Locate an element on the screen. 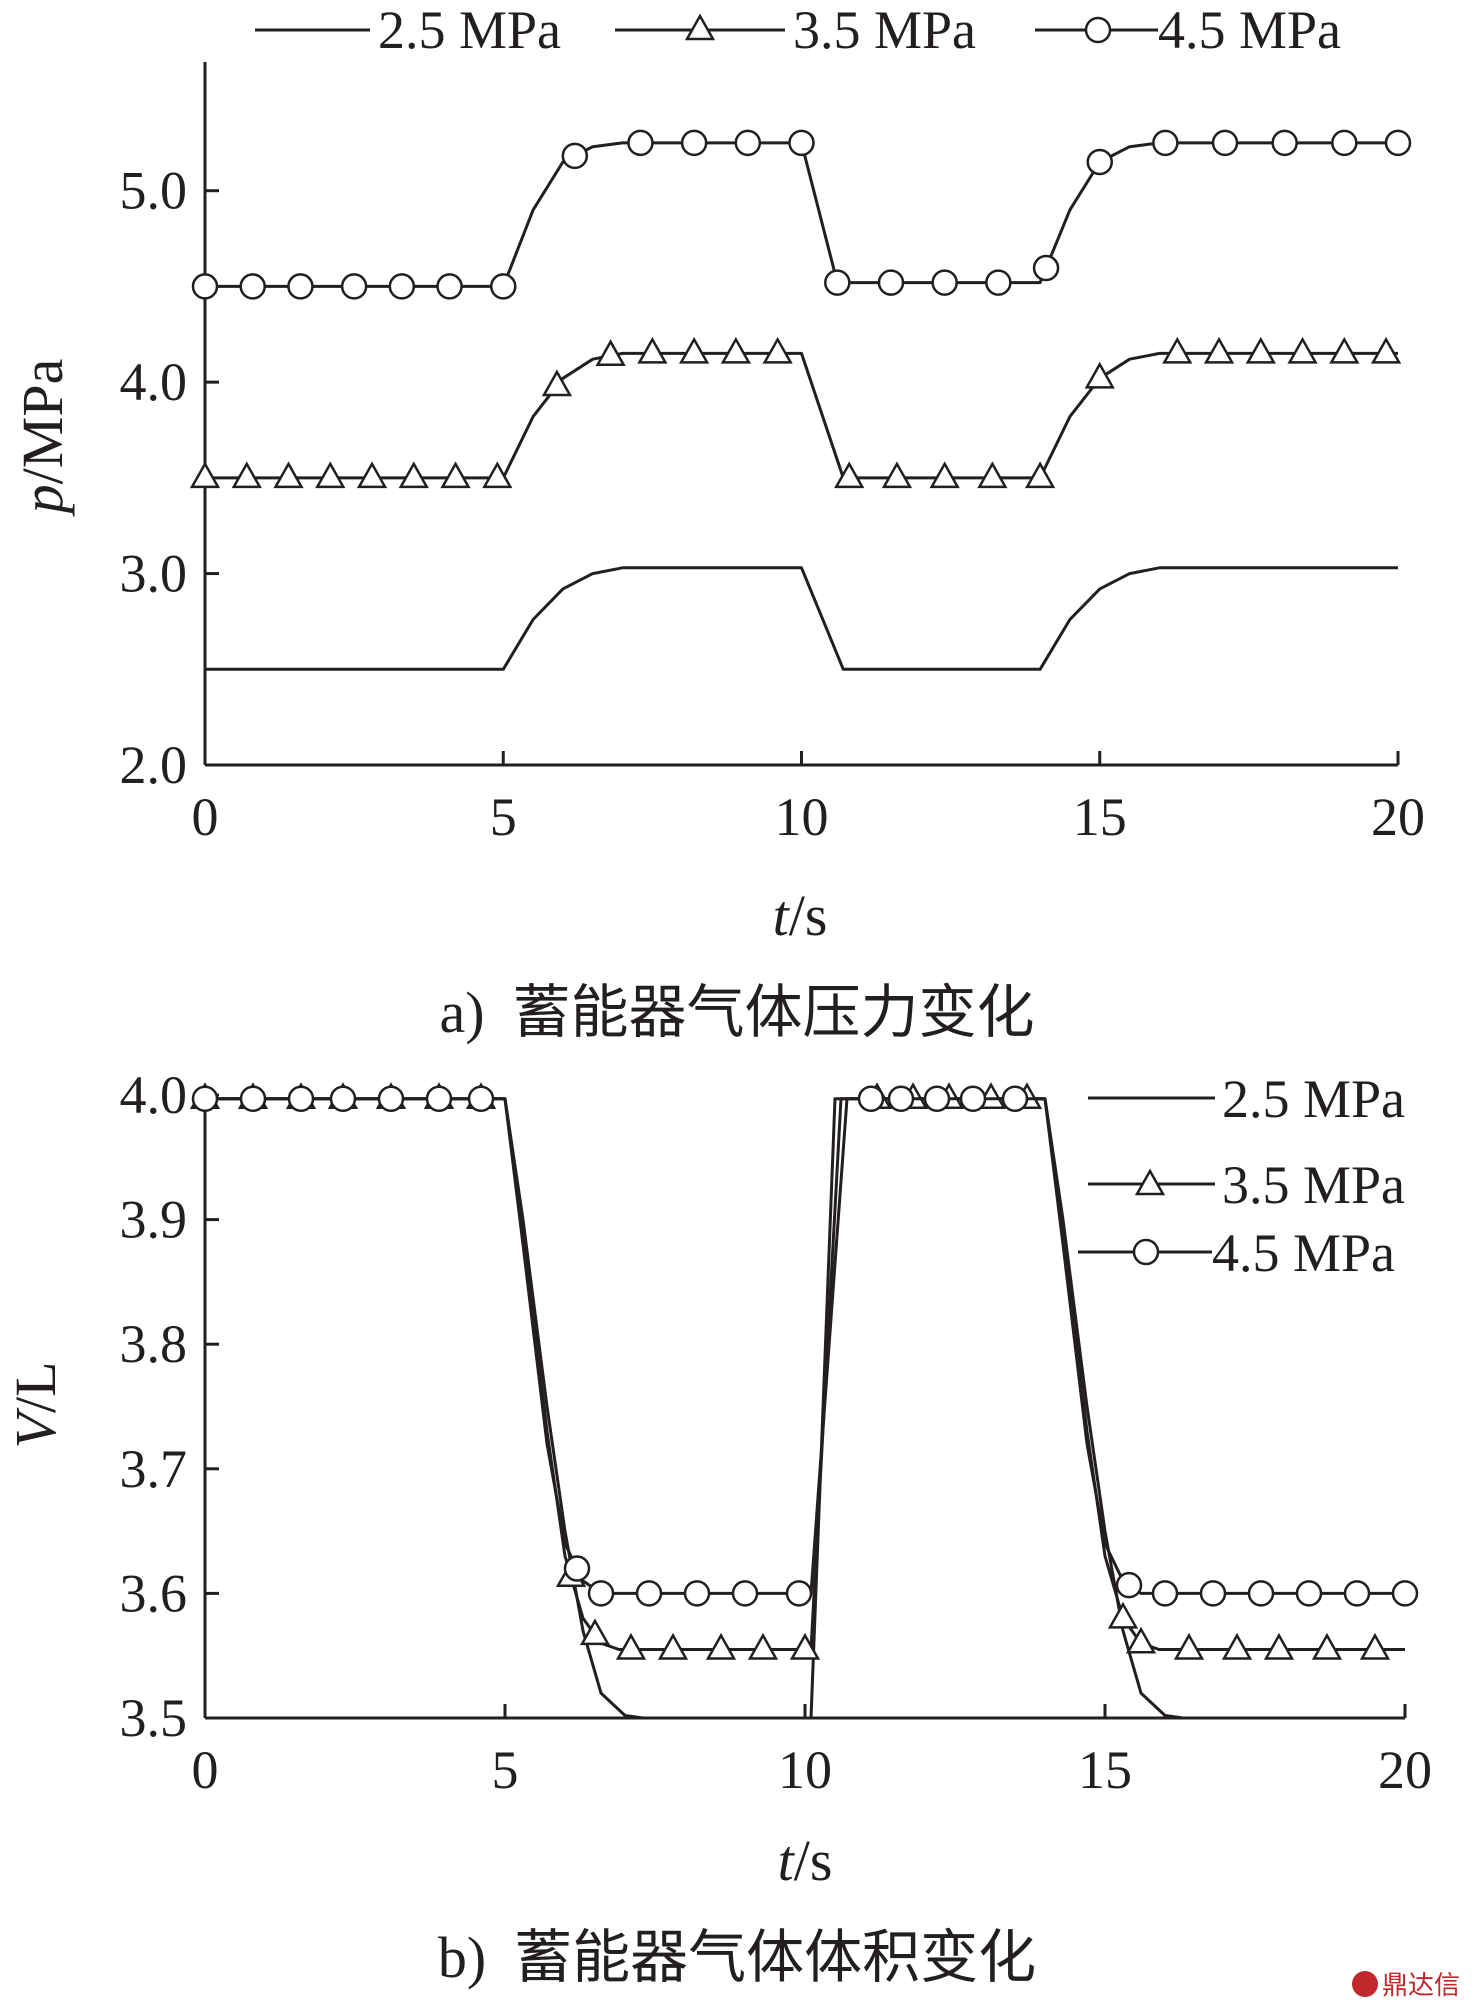 The width and height of the screenshot is (1474, 2010). caption-b: b) 蓄能器气体体积变化 is located at coordinates (737, 1957).